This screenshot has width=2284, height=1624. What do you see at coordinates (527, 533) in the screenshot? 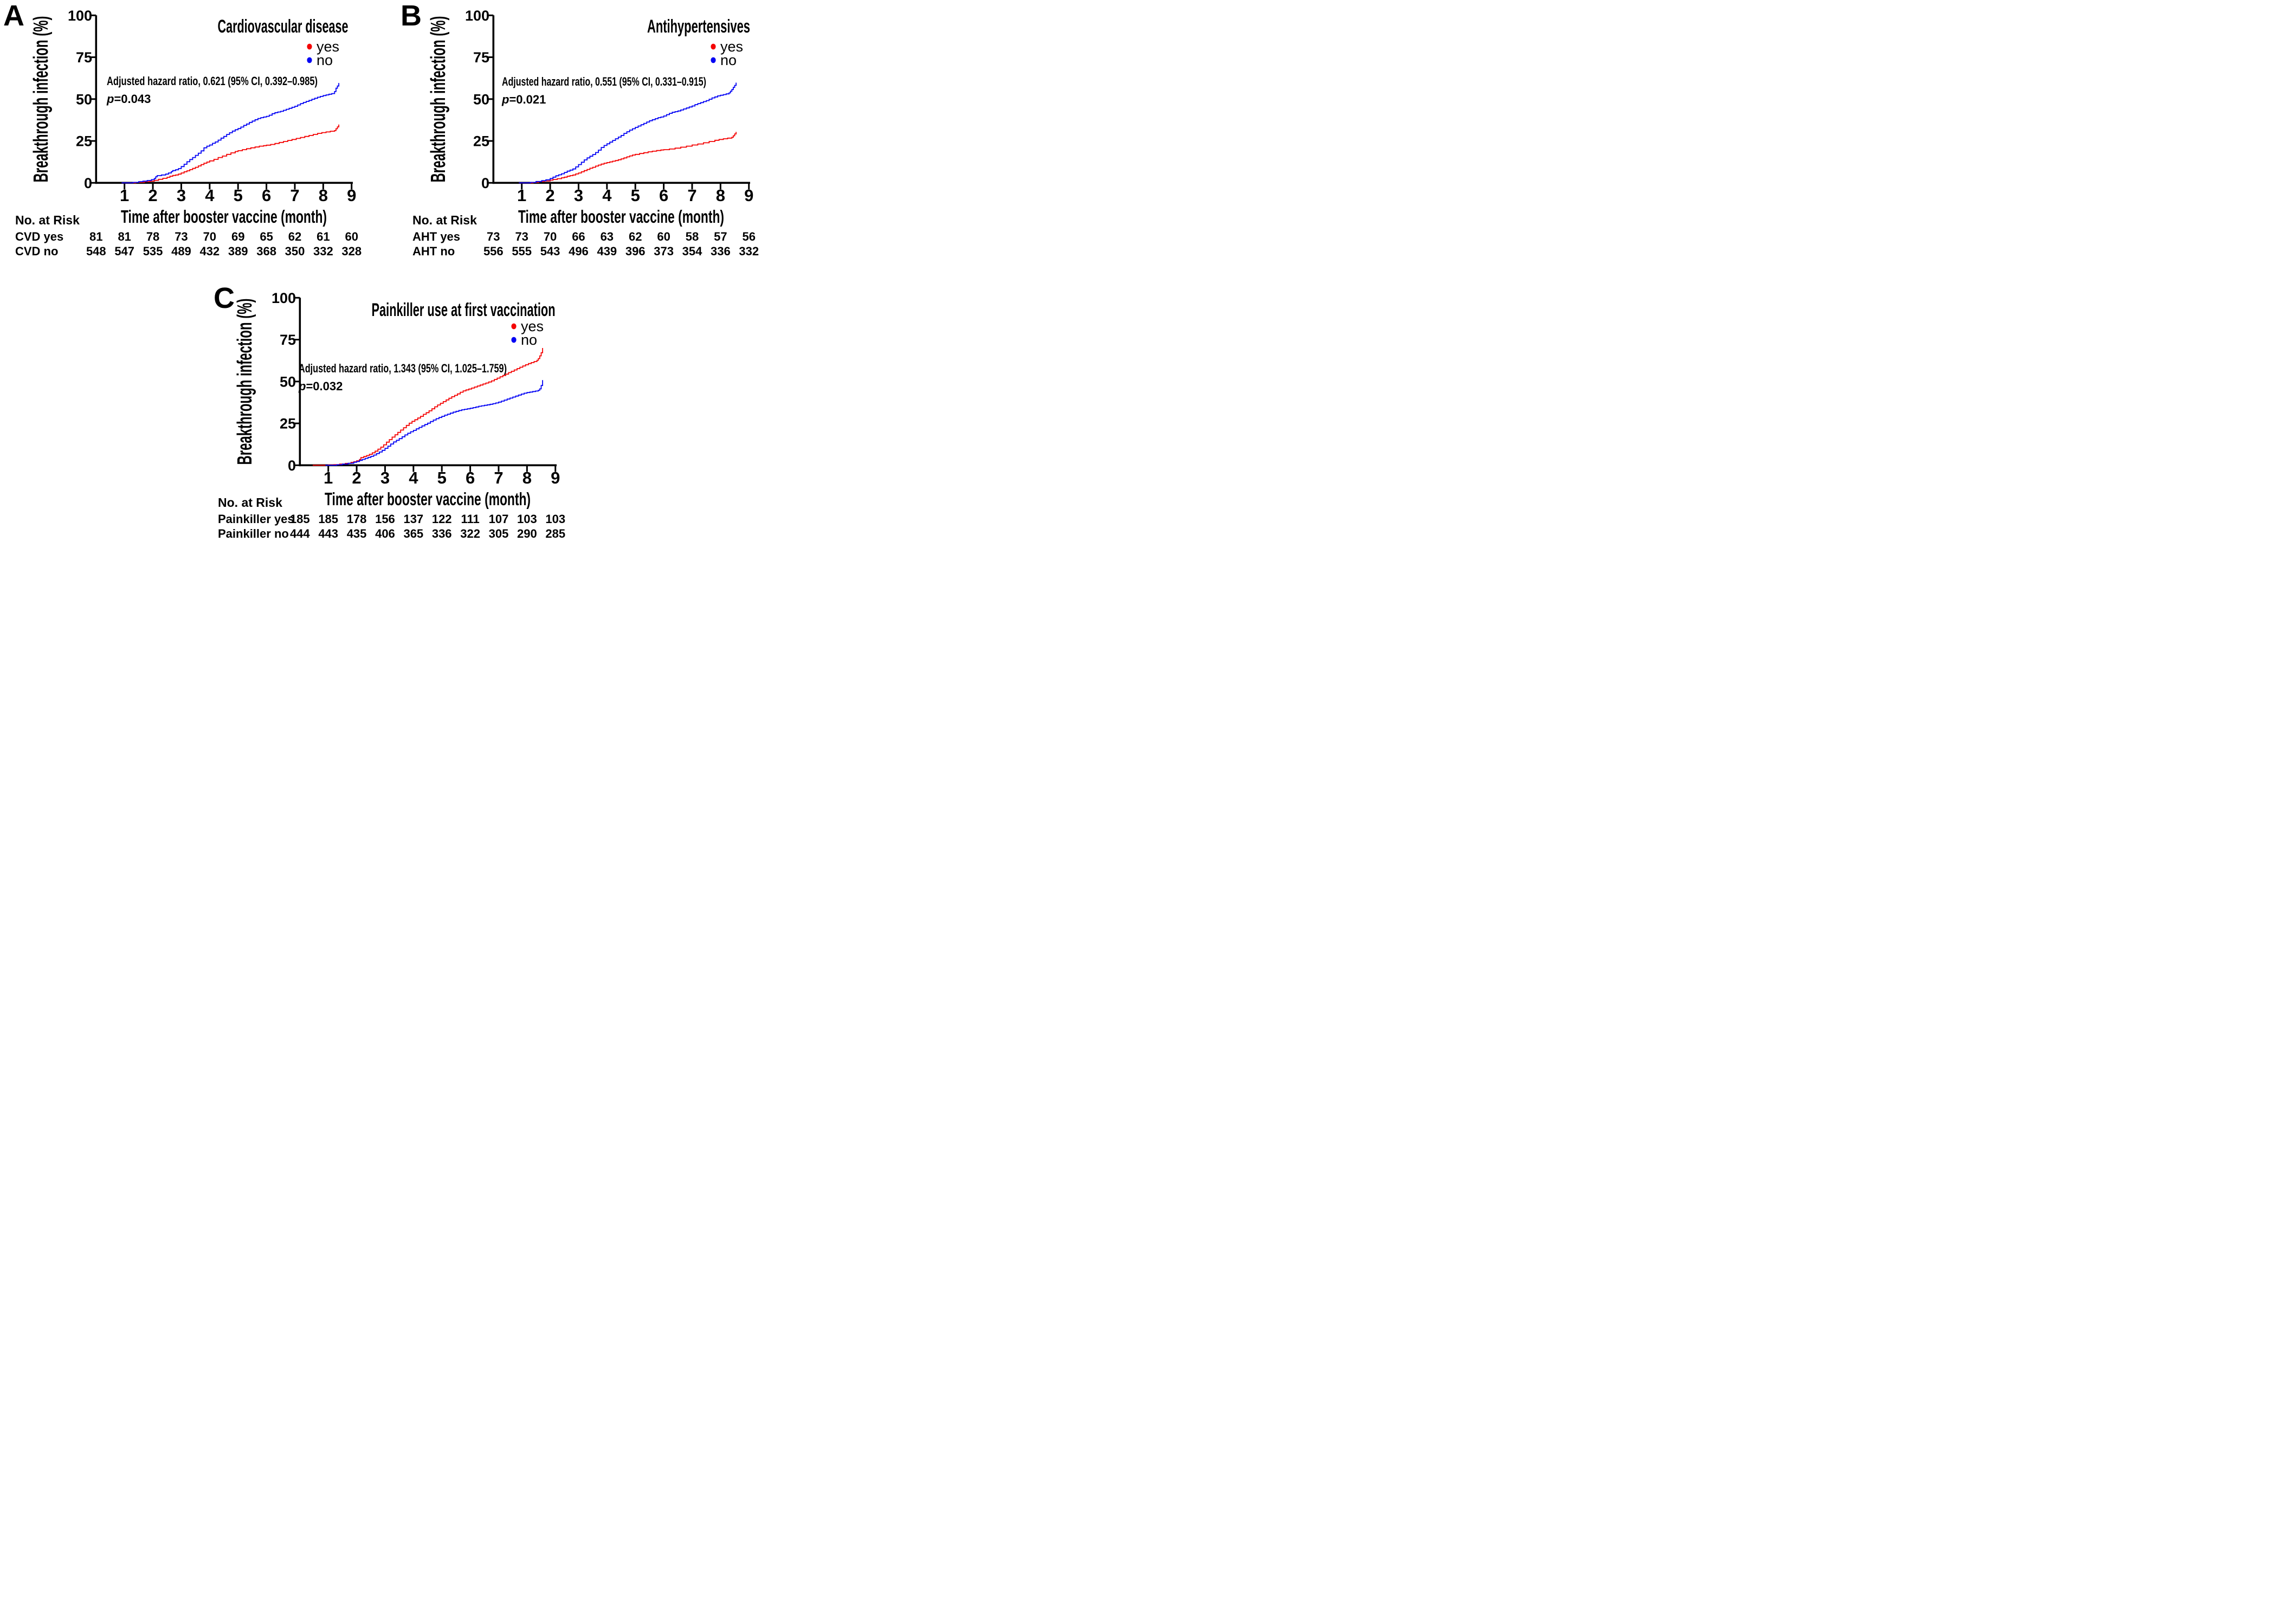
I see `risk-value: 290` at bounding box center [527, 533].